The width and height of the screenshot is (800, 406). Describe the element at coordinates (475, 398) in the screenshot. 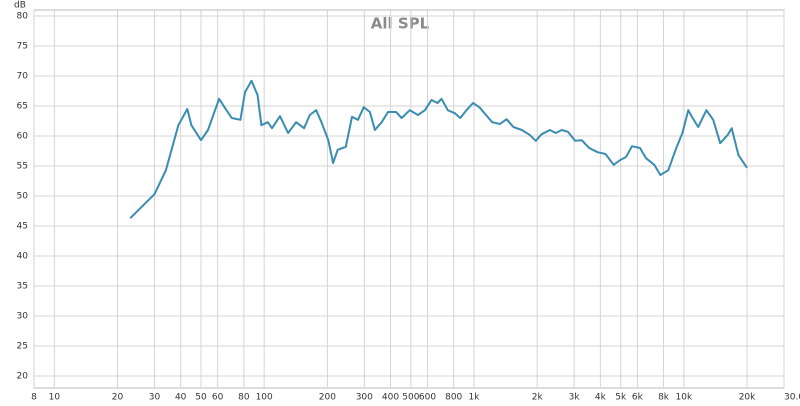

I see `x-tick-label: 1k` at that location.